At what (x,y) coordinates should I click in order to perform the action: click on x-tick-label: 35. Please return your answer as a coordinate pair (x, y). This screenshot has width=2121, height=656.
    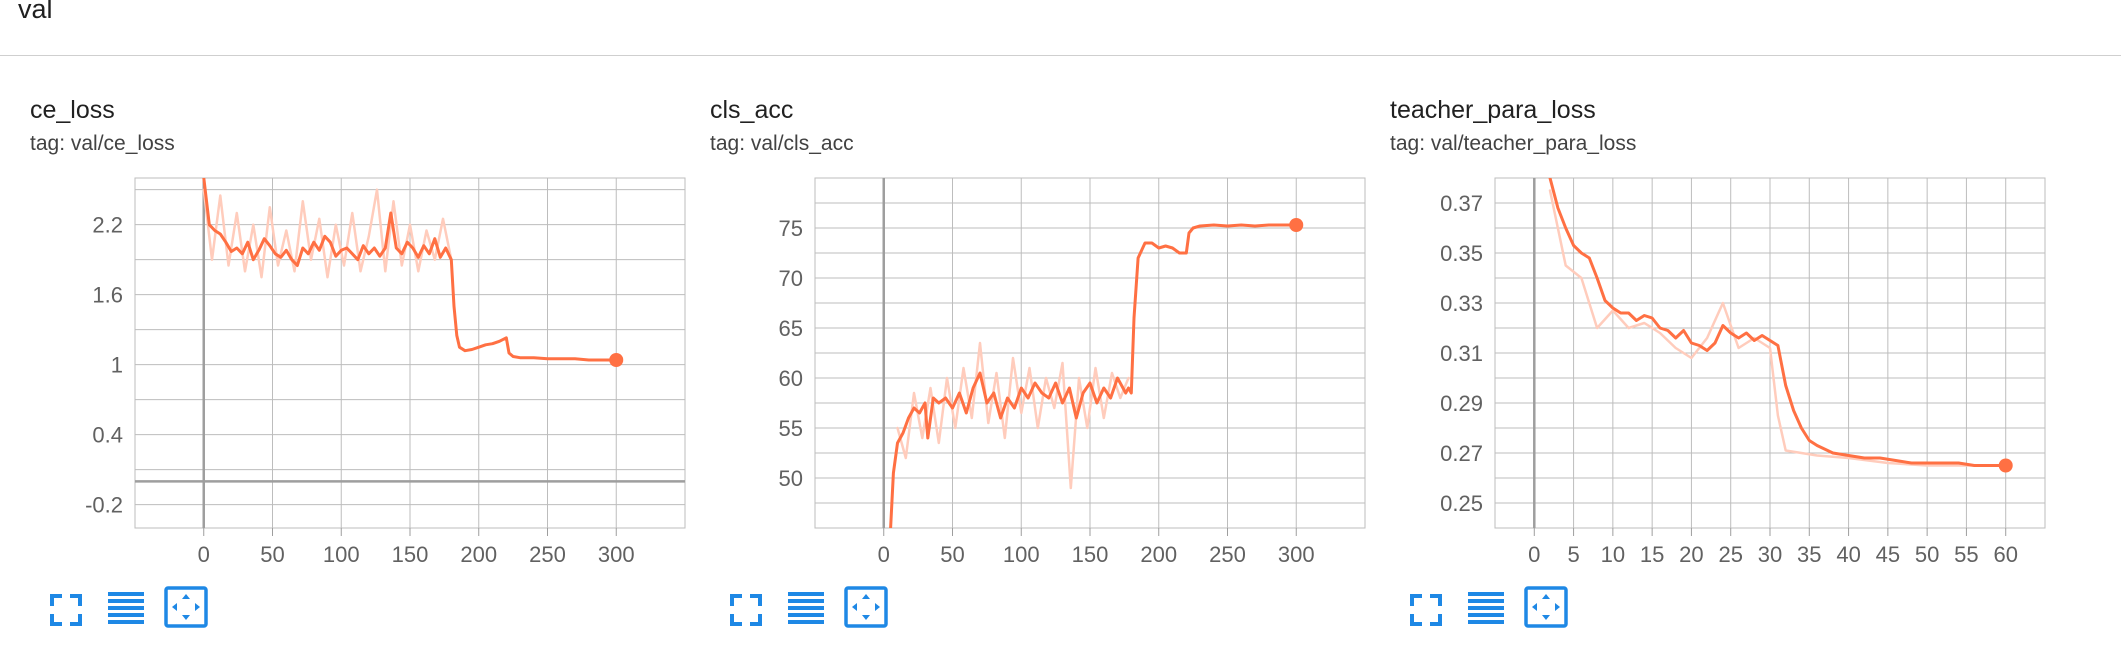
    Looking at the image, I should click on (1809, 554).